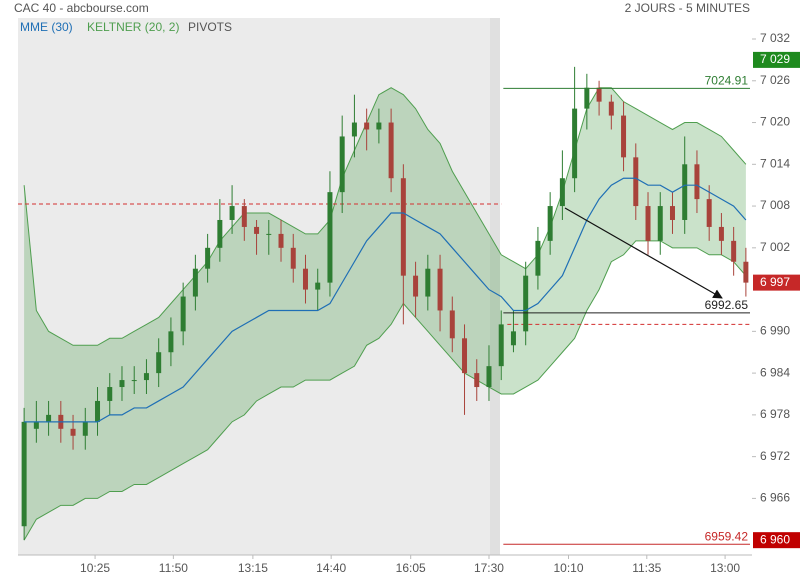 The image size is (800, 580). I want to click on y-tick-label: 7 008, so click(775, 205).